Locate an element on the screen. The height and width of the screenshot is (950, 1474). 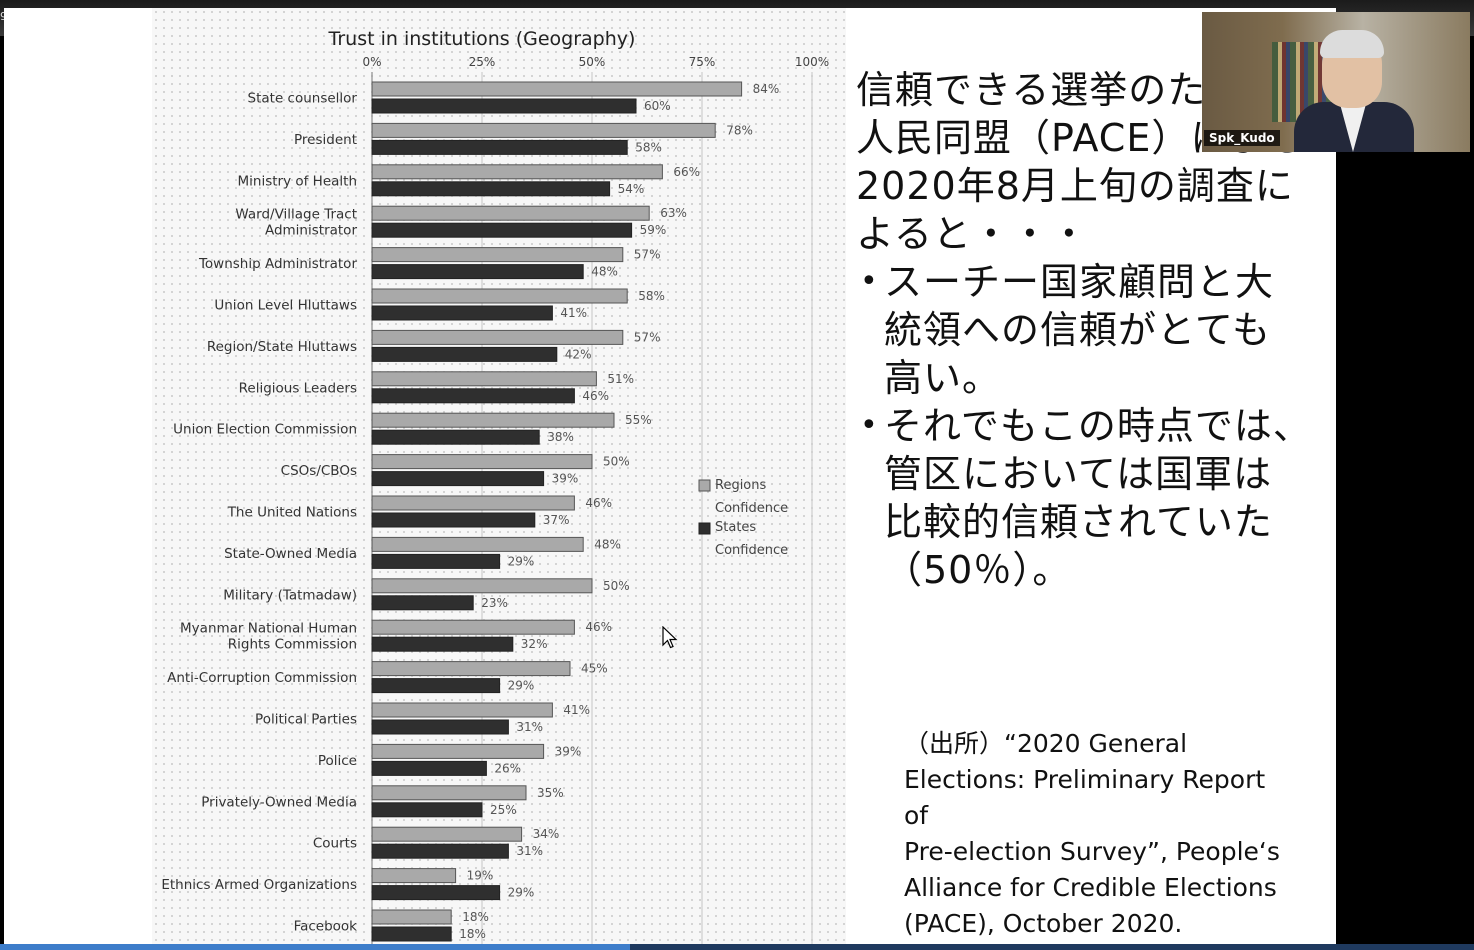
data-label-regions: 66% is located at coordinates (686, 172).